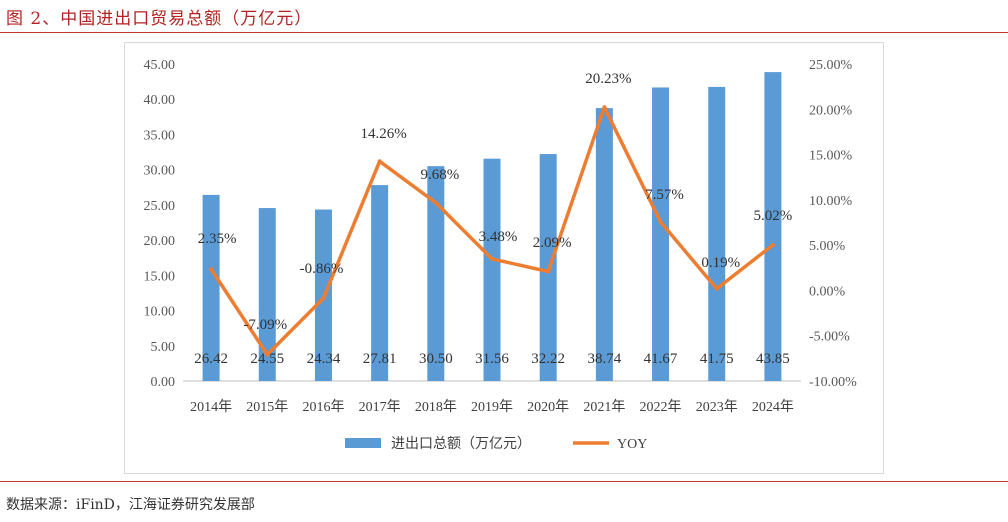 Image resolution: width=1008 pixels, height=522 pixels. I want to click on x-axis-tick-label: 2015年, so click(267, 407).